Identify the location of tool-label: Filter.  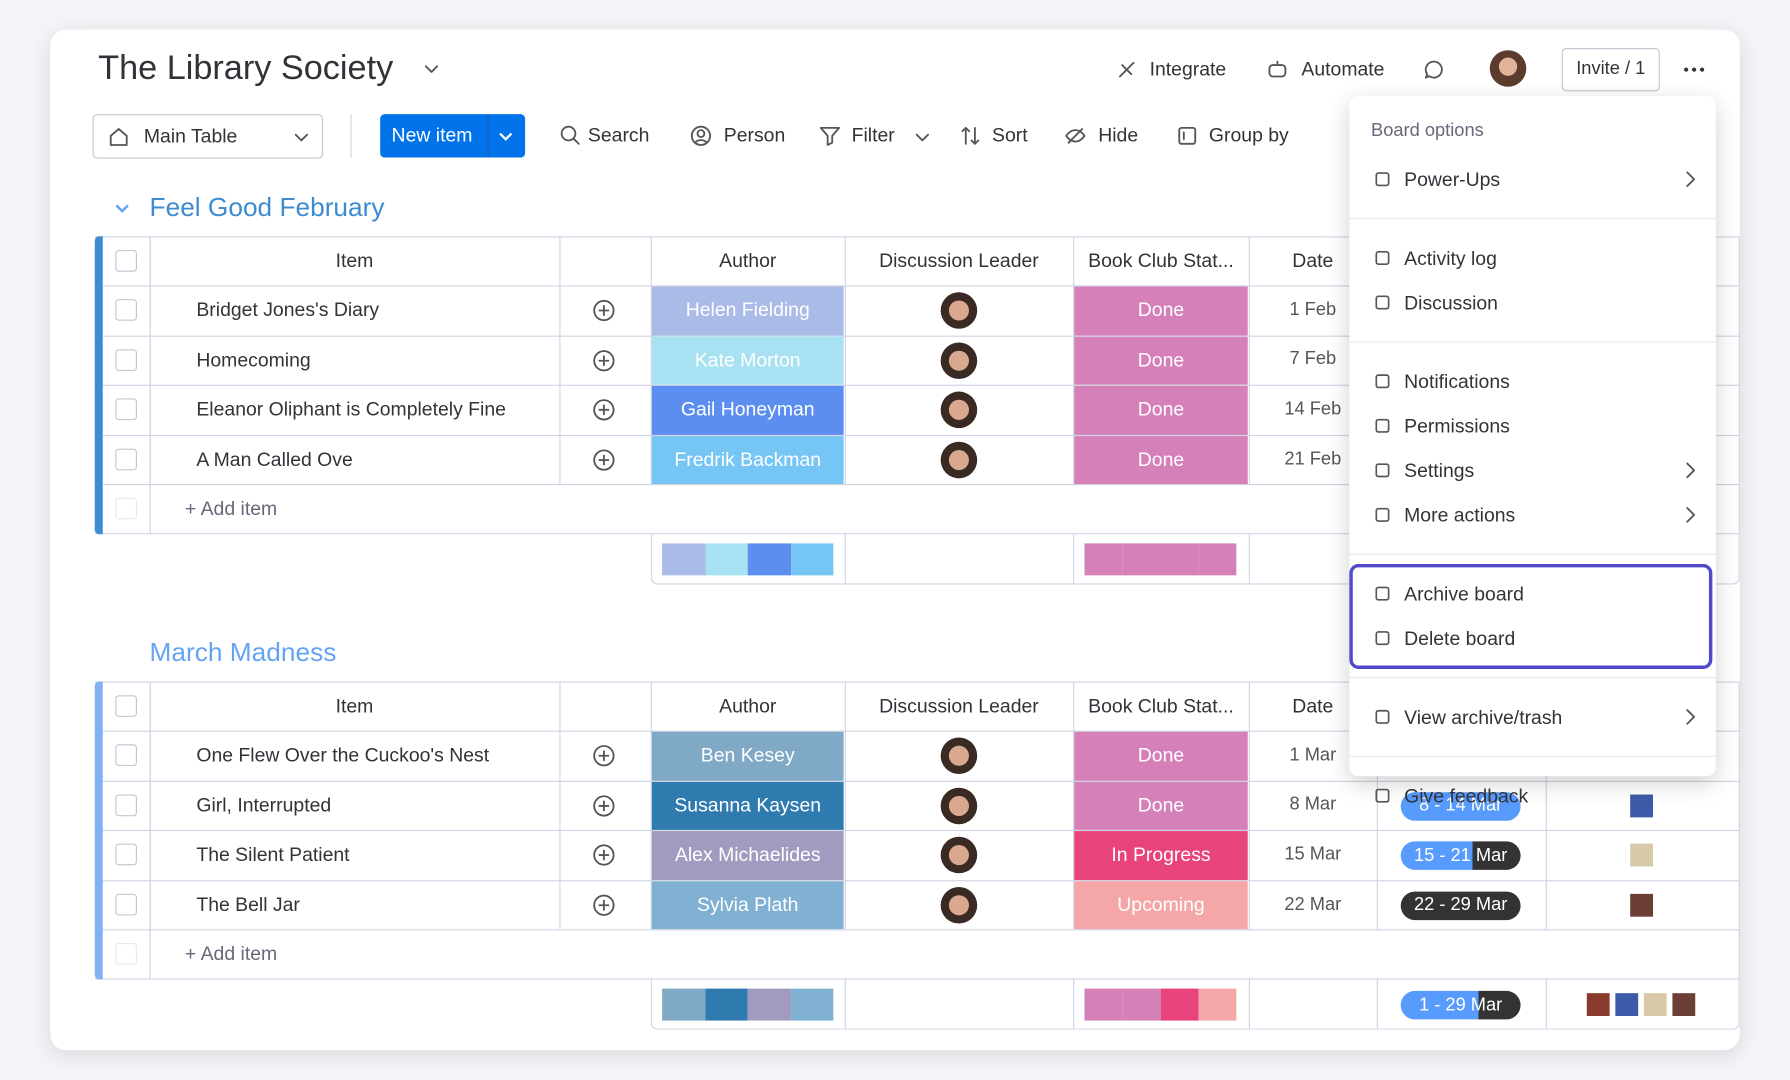
(873, 135).